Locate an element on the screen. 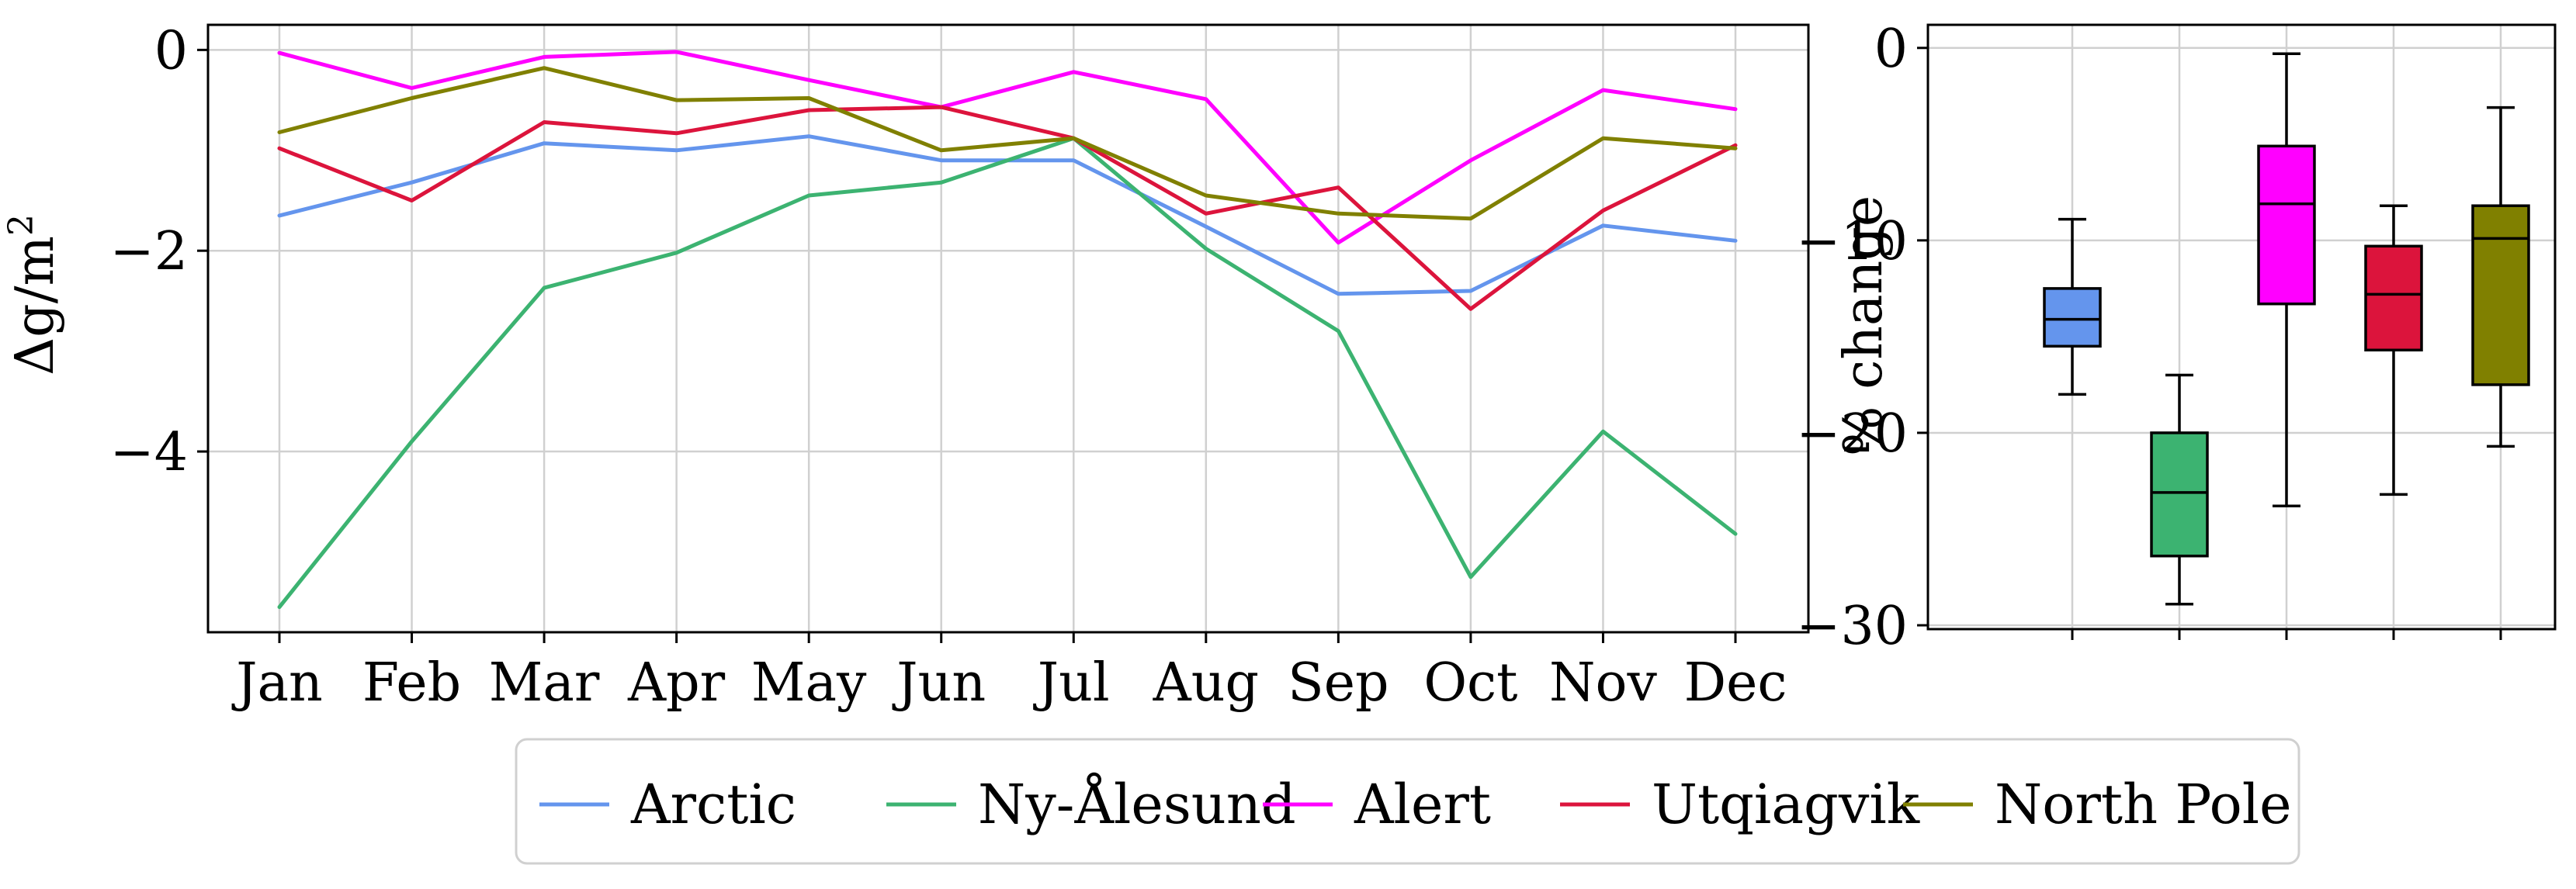 The image size is (2576, 889). line-chart-x-tick-label: Oct is located at coordinates (1470, 683).